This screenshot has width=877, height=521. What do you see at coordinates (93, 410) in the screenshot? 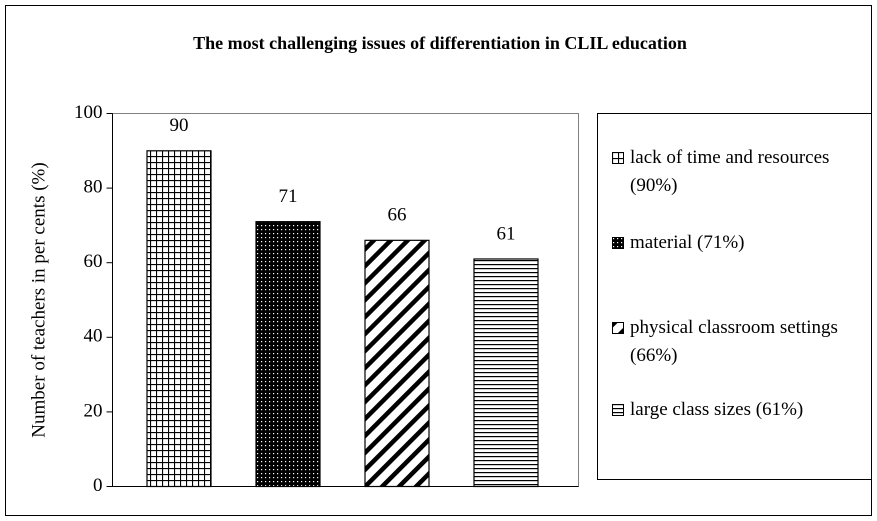
I see `y-tick-label: 20` at bounding box center [93, 410].